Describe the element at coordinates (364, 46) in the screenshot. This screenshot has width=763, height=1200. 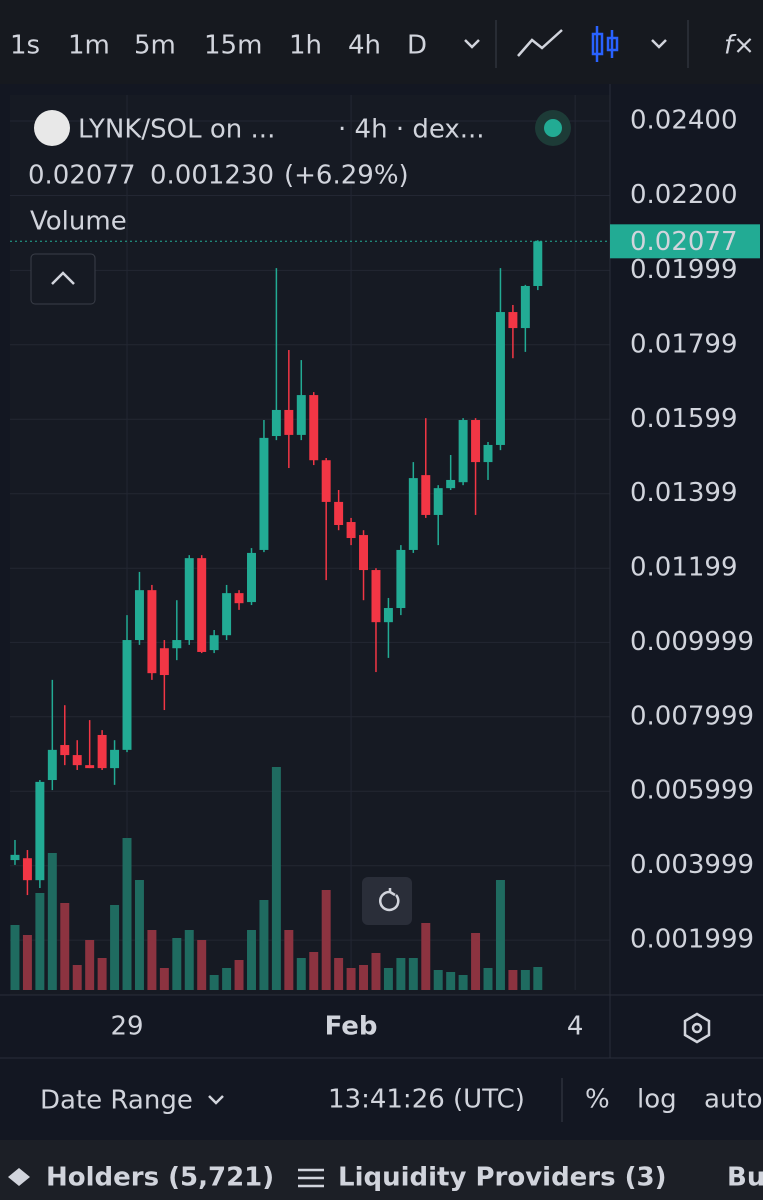
I see `interval-button: 4h` at that location.